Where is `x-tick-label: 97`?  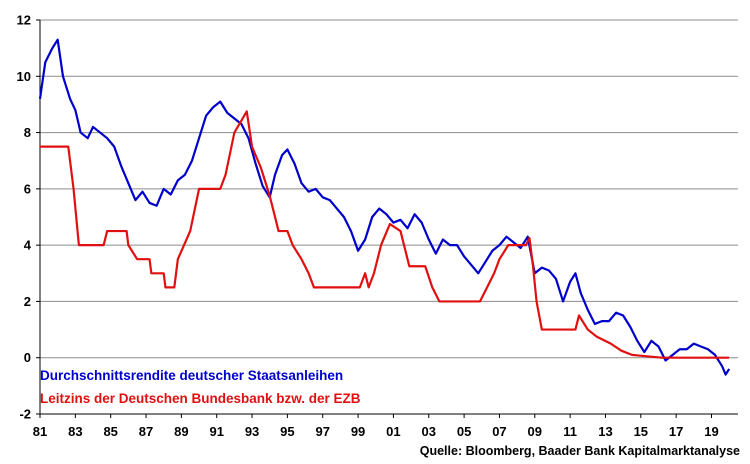
x-tick-label: 97 is located at coordinates (322, 431).